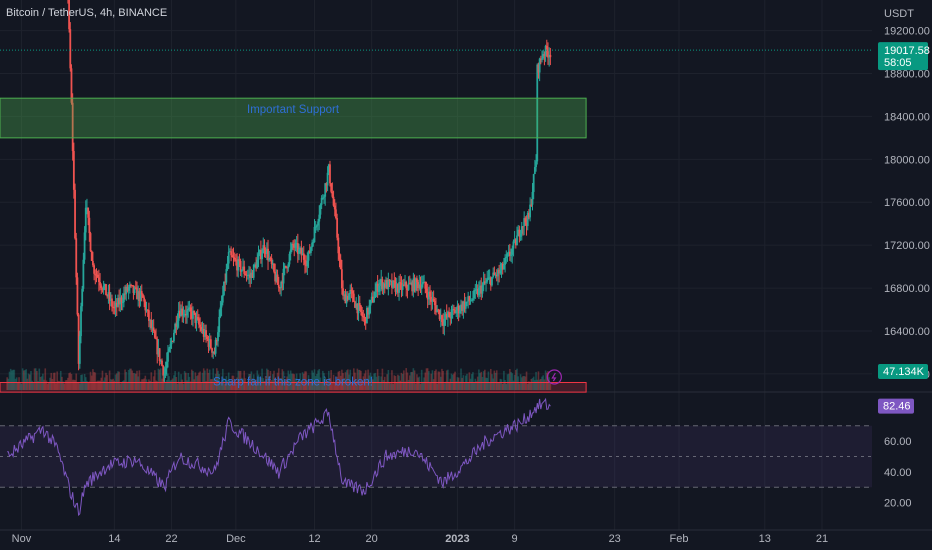 This screenshot has height=550, width=932. What do you see at coordinates (293, 118) in the screenshot?
I see `support-zone` at bounding box center [293, 118].